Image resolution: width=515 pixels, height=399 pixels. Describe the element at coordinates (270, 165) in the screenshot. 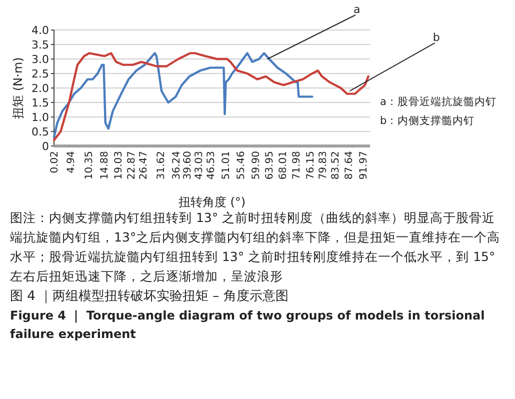

I see `x-tick-label: 63.95` at that location.